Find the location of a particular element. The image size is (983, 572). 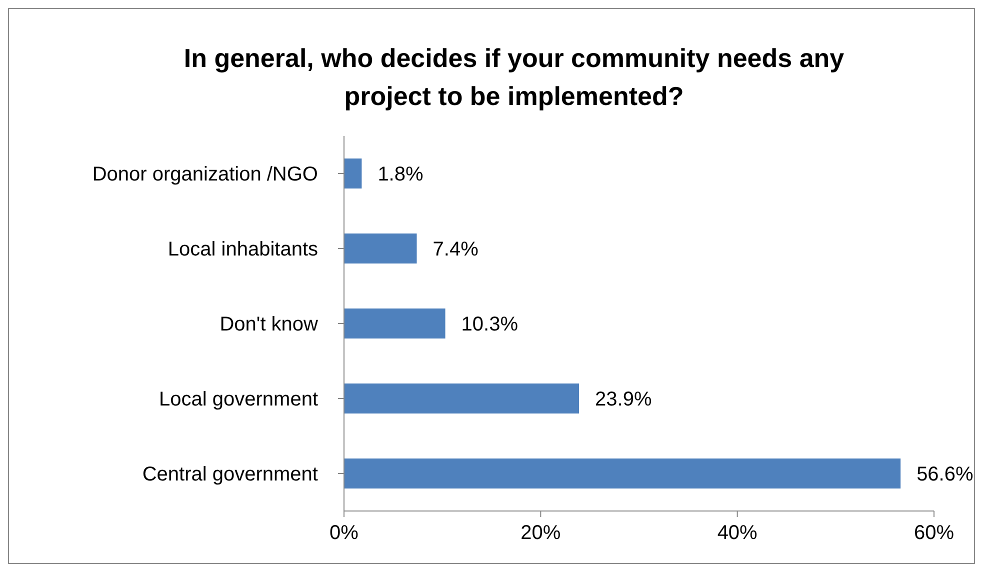

y-tick-label: Local inhabitants is located at coordinates (243, 249).